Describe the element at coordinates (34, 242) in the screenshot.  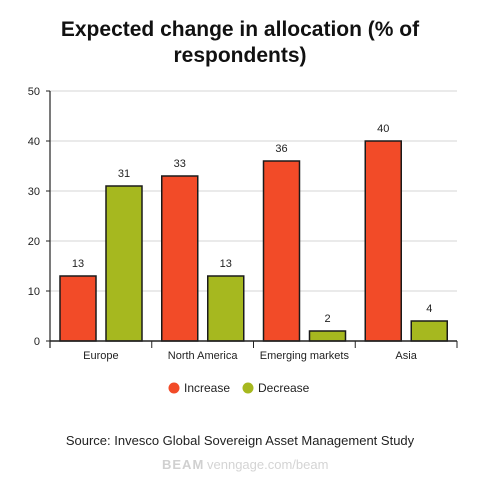
I see `y-tick-label: 20` at that location.